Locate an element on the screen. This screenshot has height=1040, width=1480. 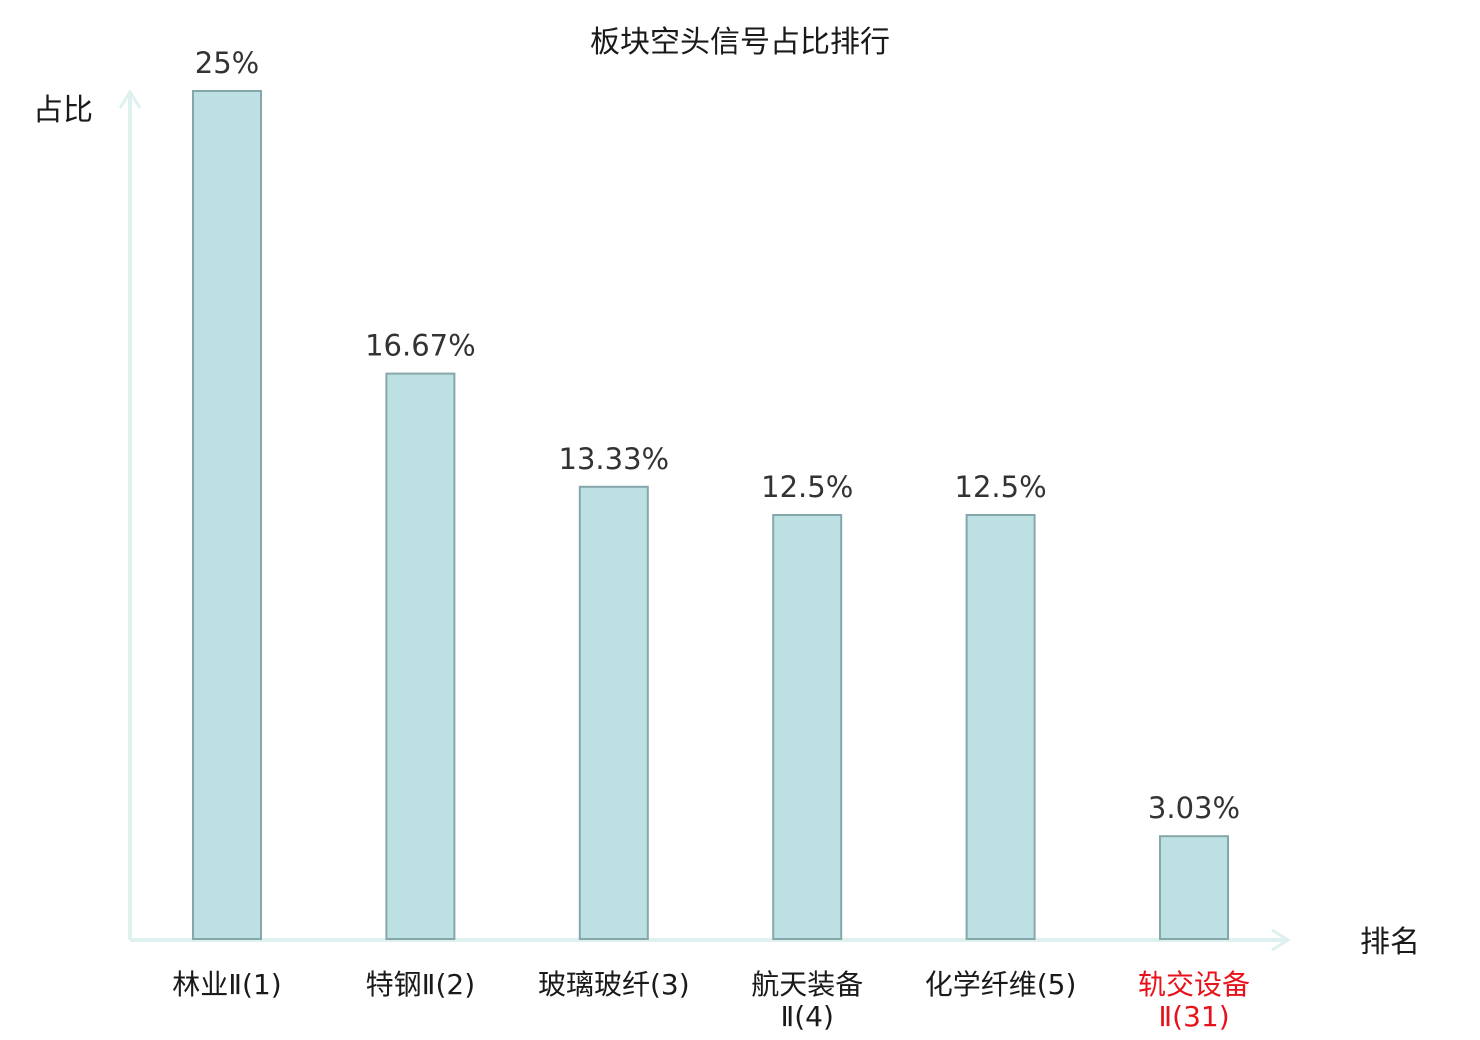
category-label-4-line-0: 化学纤维(5) is located at coordinates (1001, 984).